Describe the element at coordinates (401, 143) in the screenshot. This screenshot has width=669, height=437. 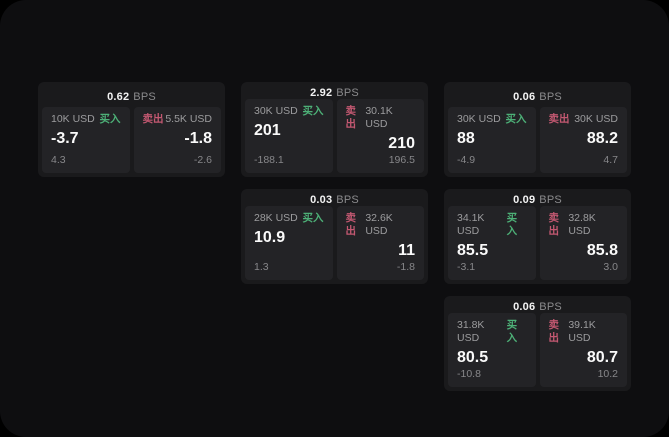
I see `sell-price: 210` at that location.